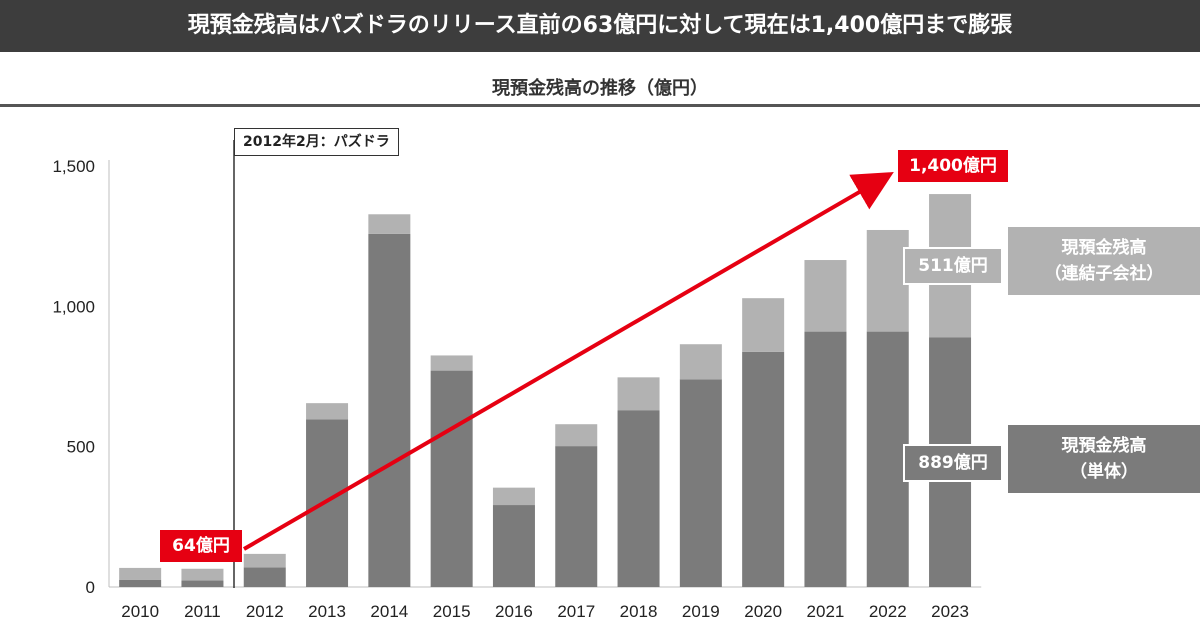  I want to click on end-value-callout: 1,400億円, so click(953, 166).